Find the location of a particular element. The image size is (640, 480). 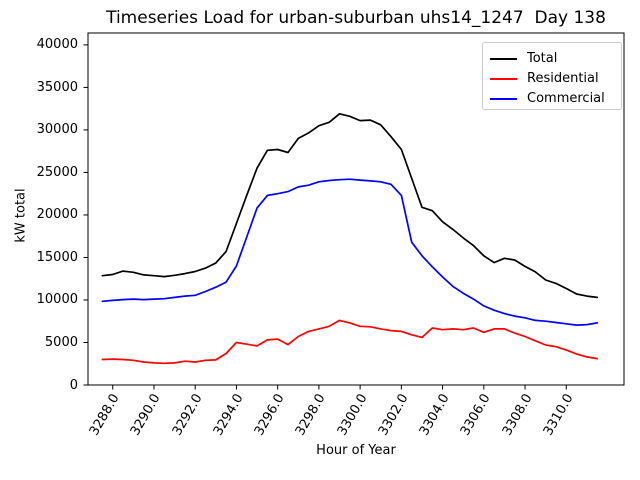

y-tick-label: 35000 is located at coordinates (57, 87).